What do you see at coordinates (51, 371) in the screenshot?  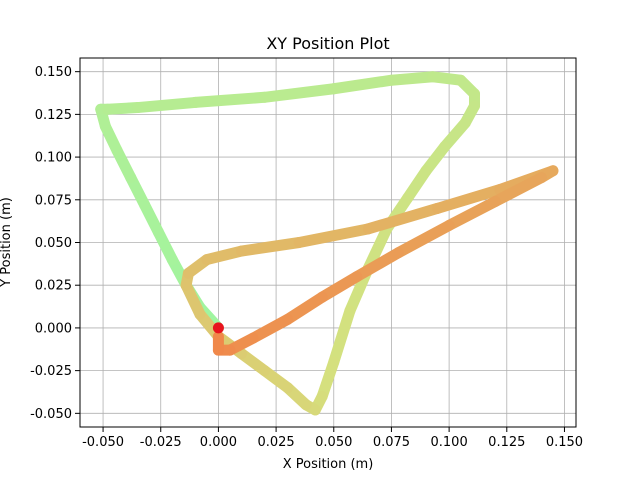 I see `y-tick-label: -0.025` at bounding box center [51, 371].